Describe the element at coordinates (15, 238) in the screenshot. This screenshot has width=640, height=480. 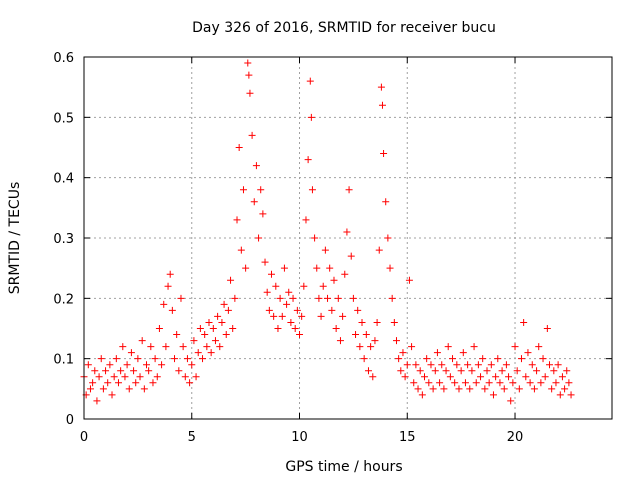
I see `y-axis-label: SRMTID / TECUs` at that location.